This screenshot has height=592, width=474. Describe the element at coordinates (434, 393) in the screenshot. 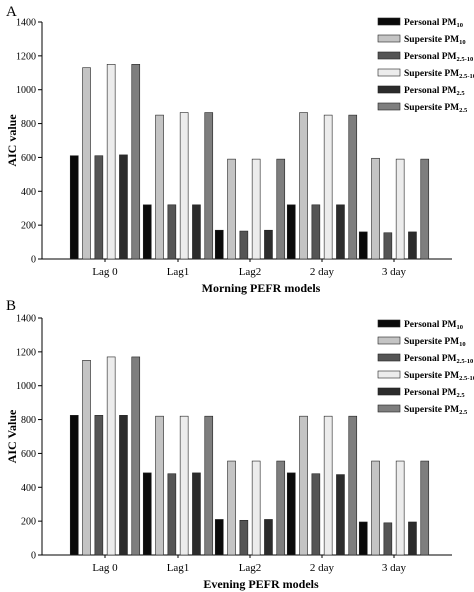

I see `legend-label: Personal PM2.5` at that location.